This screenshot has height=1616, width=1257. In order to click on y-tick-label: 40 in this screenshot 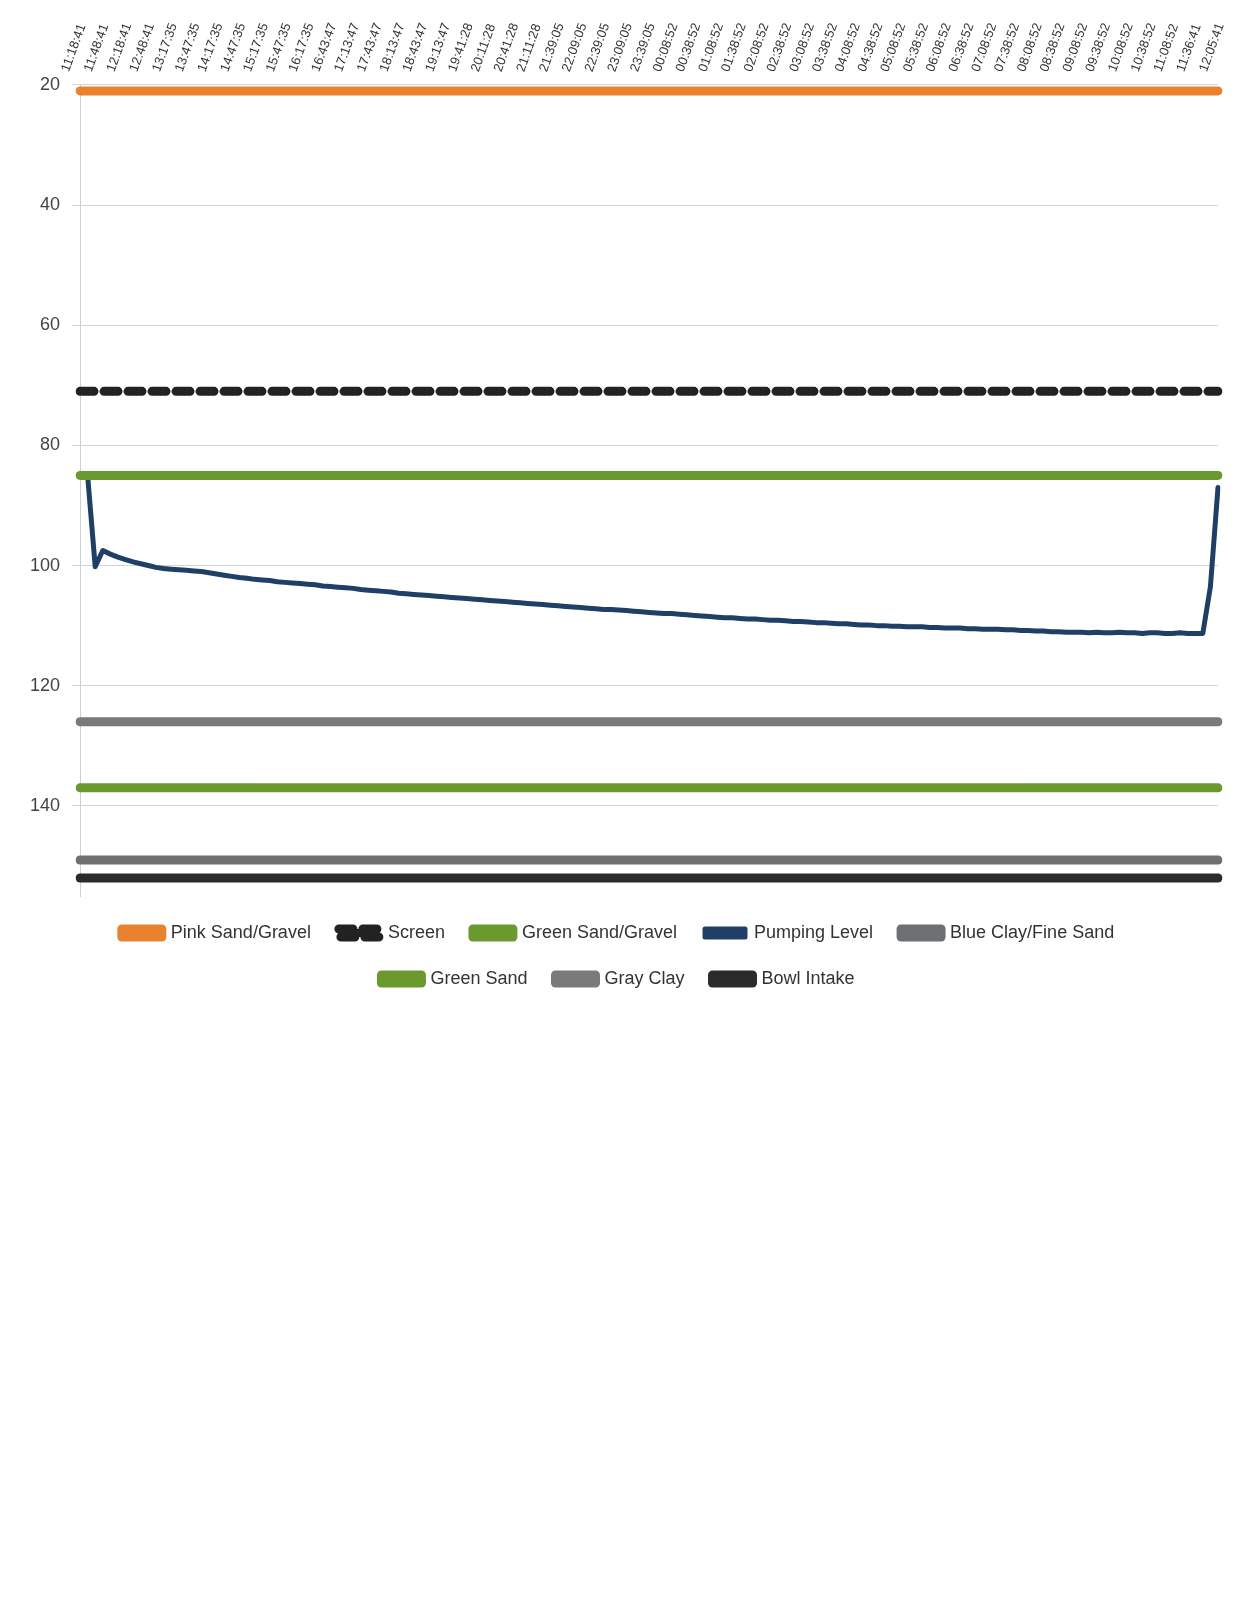, I will do `click(50, 204)`.